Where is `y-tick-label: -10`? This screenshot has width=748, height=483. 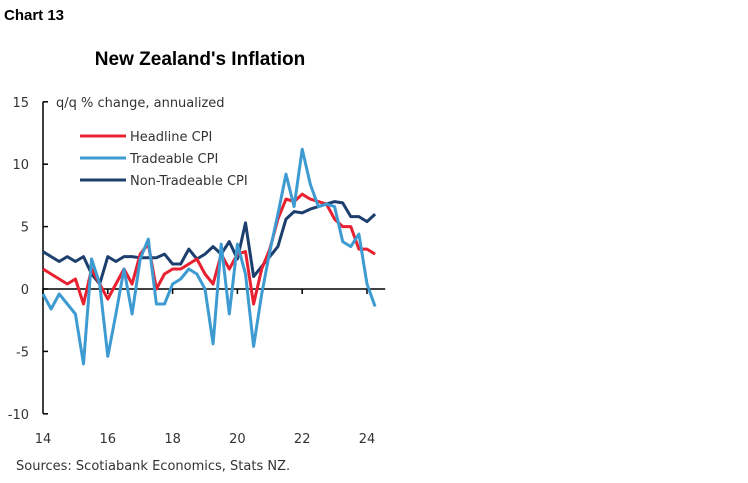
y-tick-label: -10 is located at coordinates (18, 415).